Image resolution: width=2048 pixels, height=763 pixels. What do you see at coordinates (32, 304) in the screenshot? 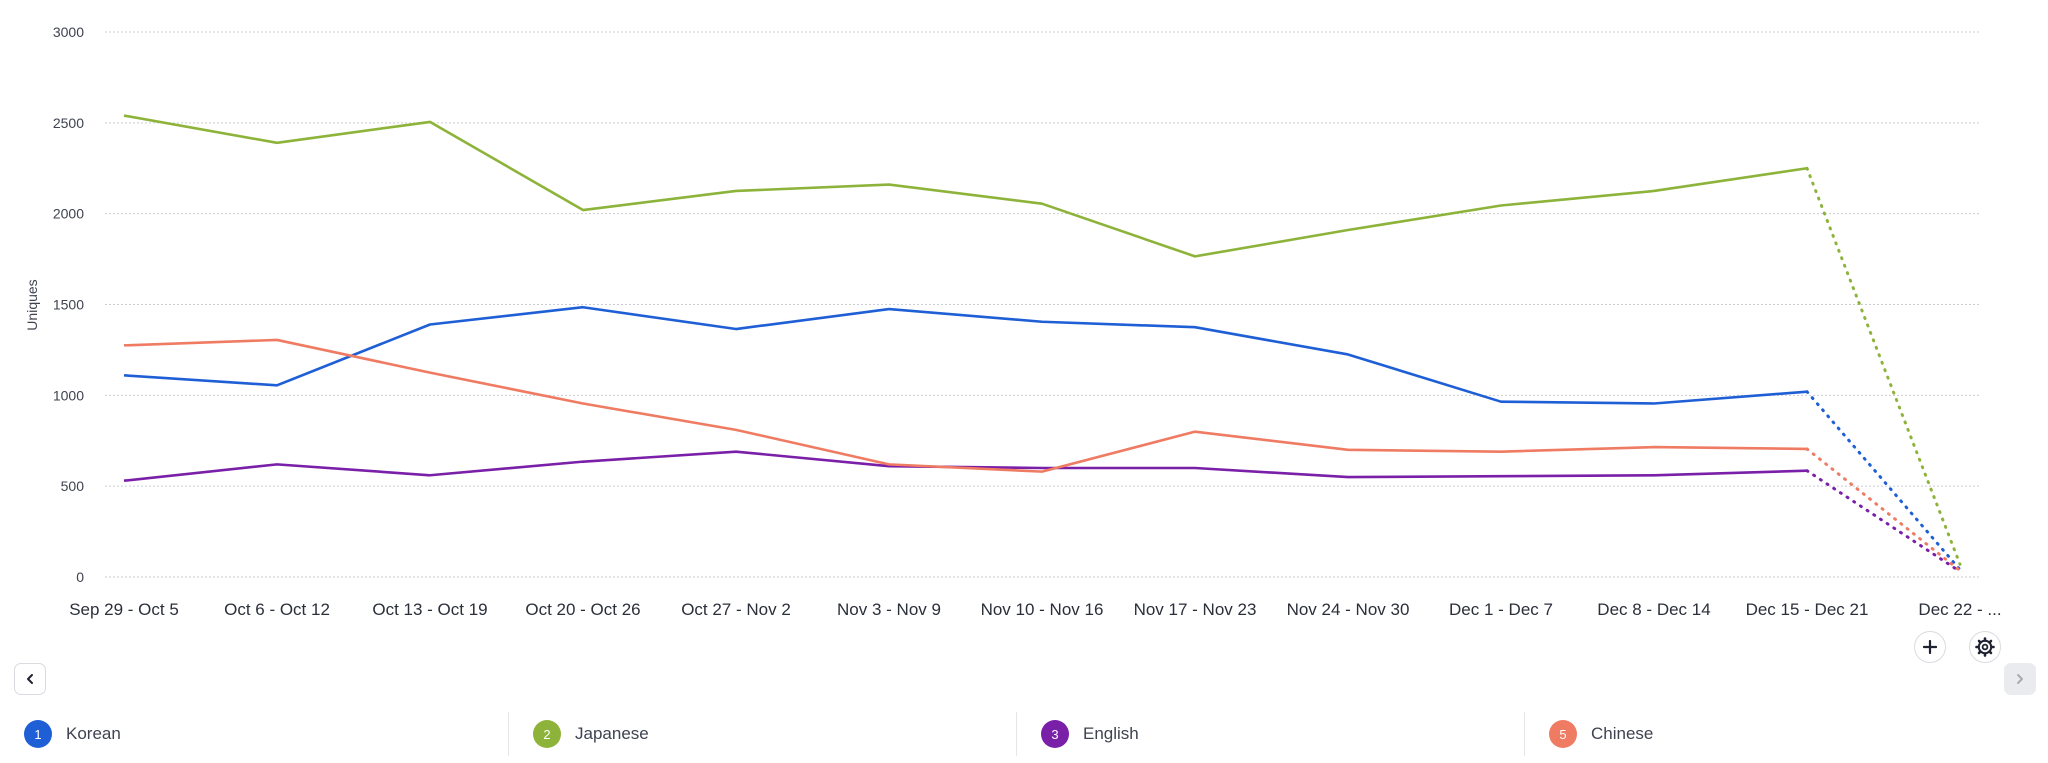
I see `y-axis-label: Uniques` at bounding box center [32, 304].